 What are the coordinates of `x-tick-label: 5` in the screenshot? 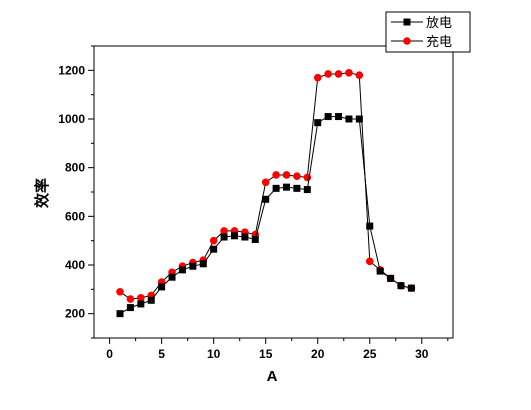 It's located at (161, 354).